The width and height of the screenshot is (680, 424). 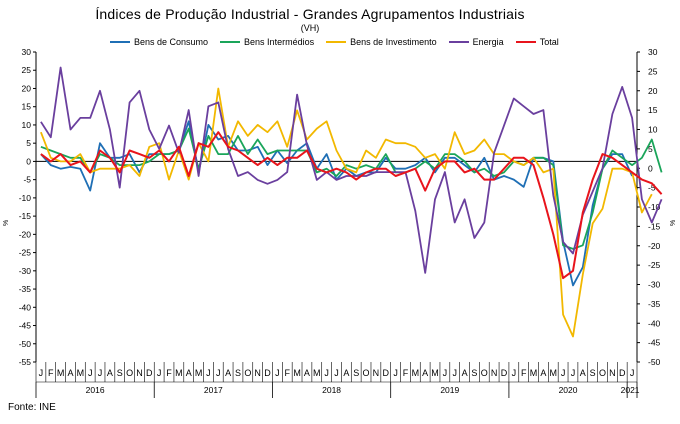 I want to click on legend-label-intermedios: Bens Intermédios, so click(x=279, y=42).